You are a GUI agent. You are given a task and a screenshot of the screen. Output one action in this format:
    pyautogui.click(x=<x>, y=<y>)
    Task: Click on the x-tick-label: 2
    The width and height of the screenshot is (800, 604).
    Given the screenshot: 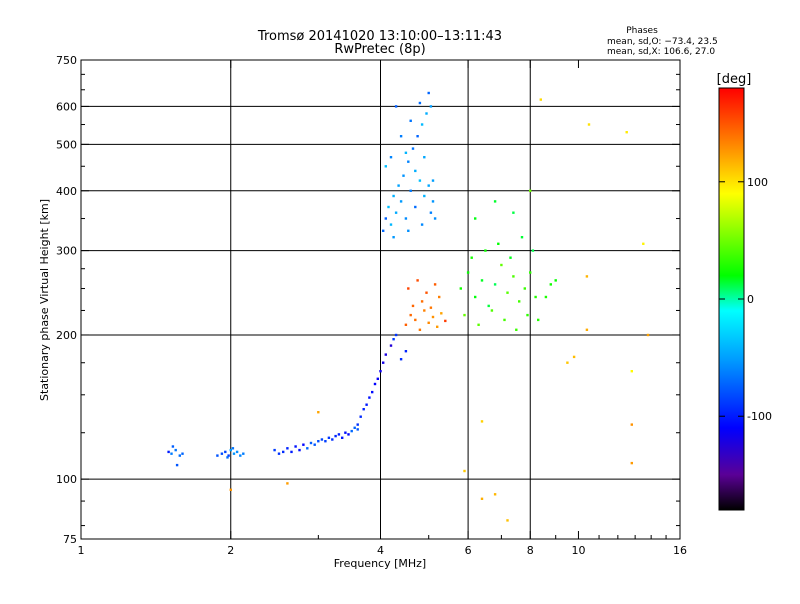 What is the action you would take?
    pyautogui.click(x=230, y=550)
    